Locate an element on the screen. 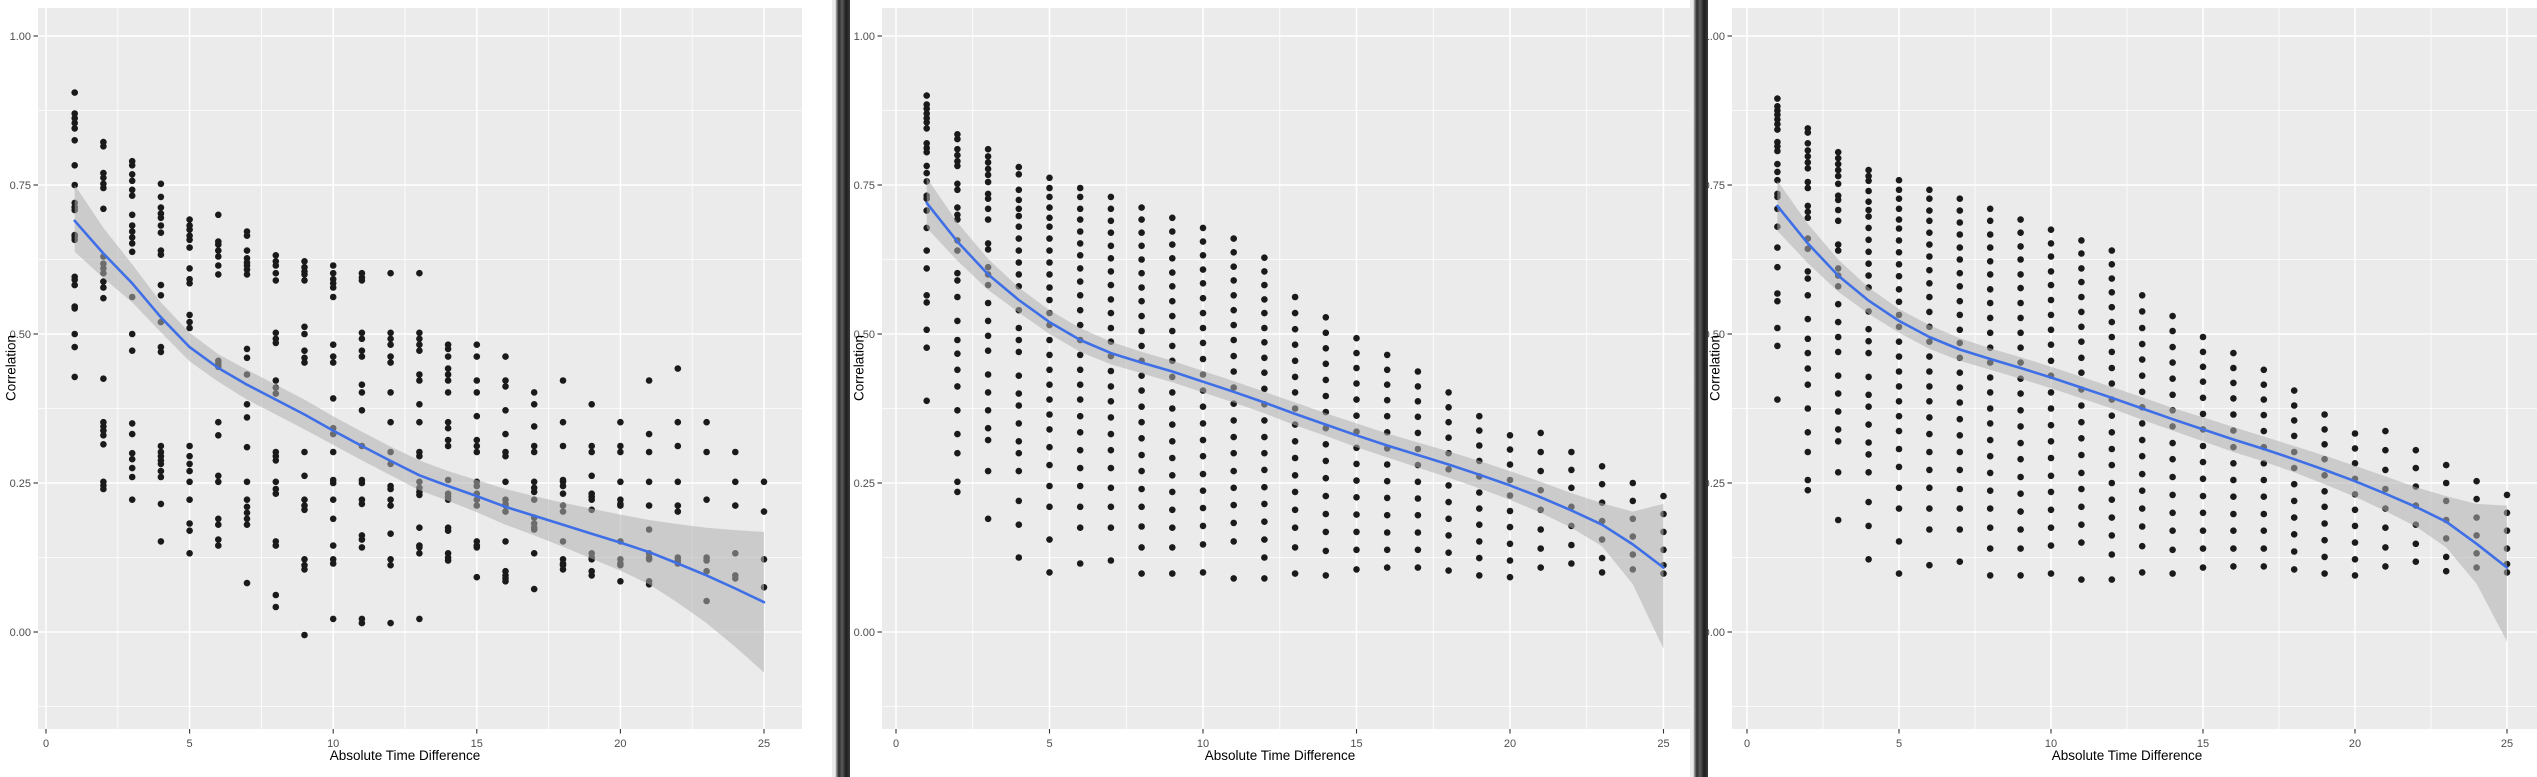 The image size is (2537, 777). y-axis-title-panel-1: Correlation is located at coordinates (11, 368).